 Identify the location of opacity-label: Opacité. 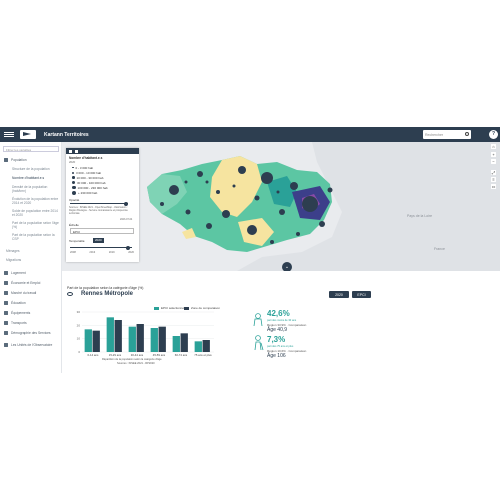
(74, 200).